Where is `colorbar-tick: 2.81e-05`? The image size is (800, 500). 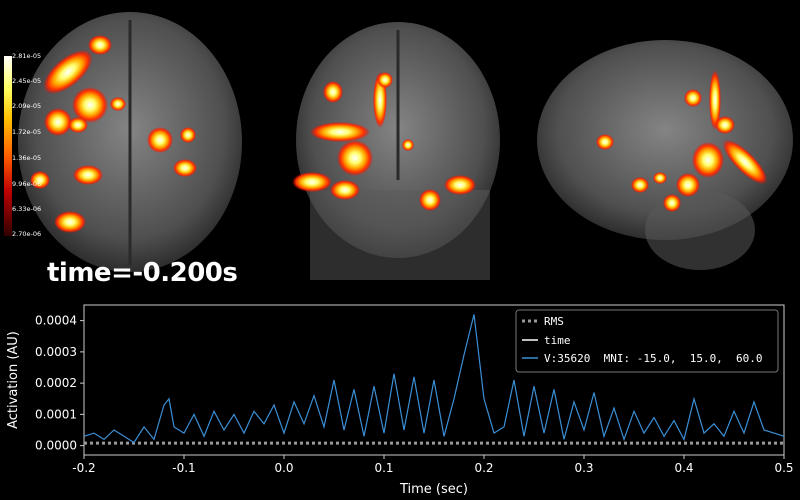
colorbar-tick: 2.81e-05 is located at coordinates (27, 56).